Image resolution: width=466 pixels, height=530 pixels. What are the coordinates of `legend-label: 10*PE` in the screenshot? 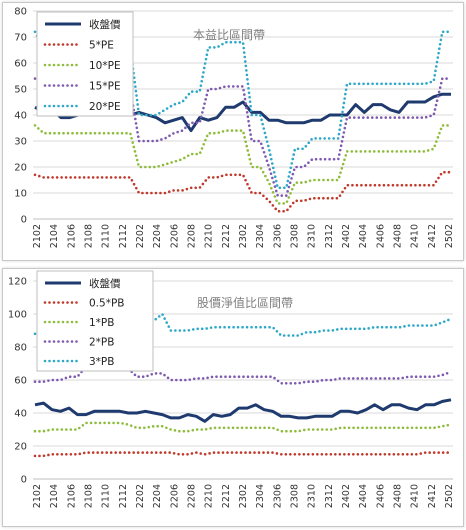 It's located at (105, 66).